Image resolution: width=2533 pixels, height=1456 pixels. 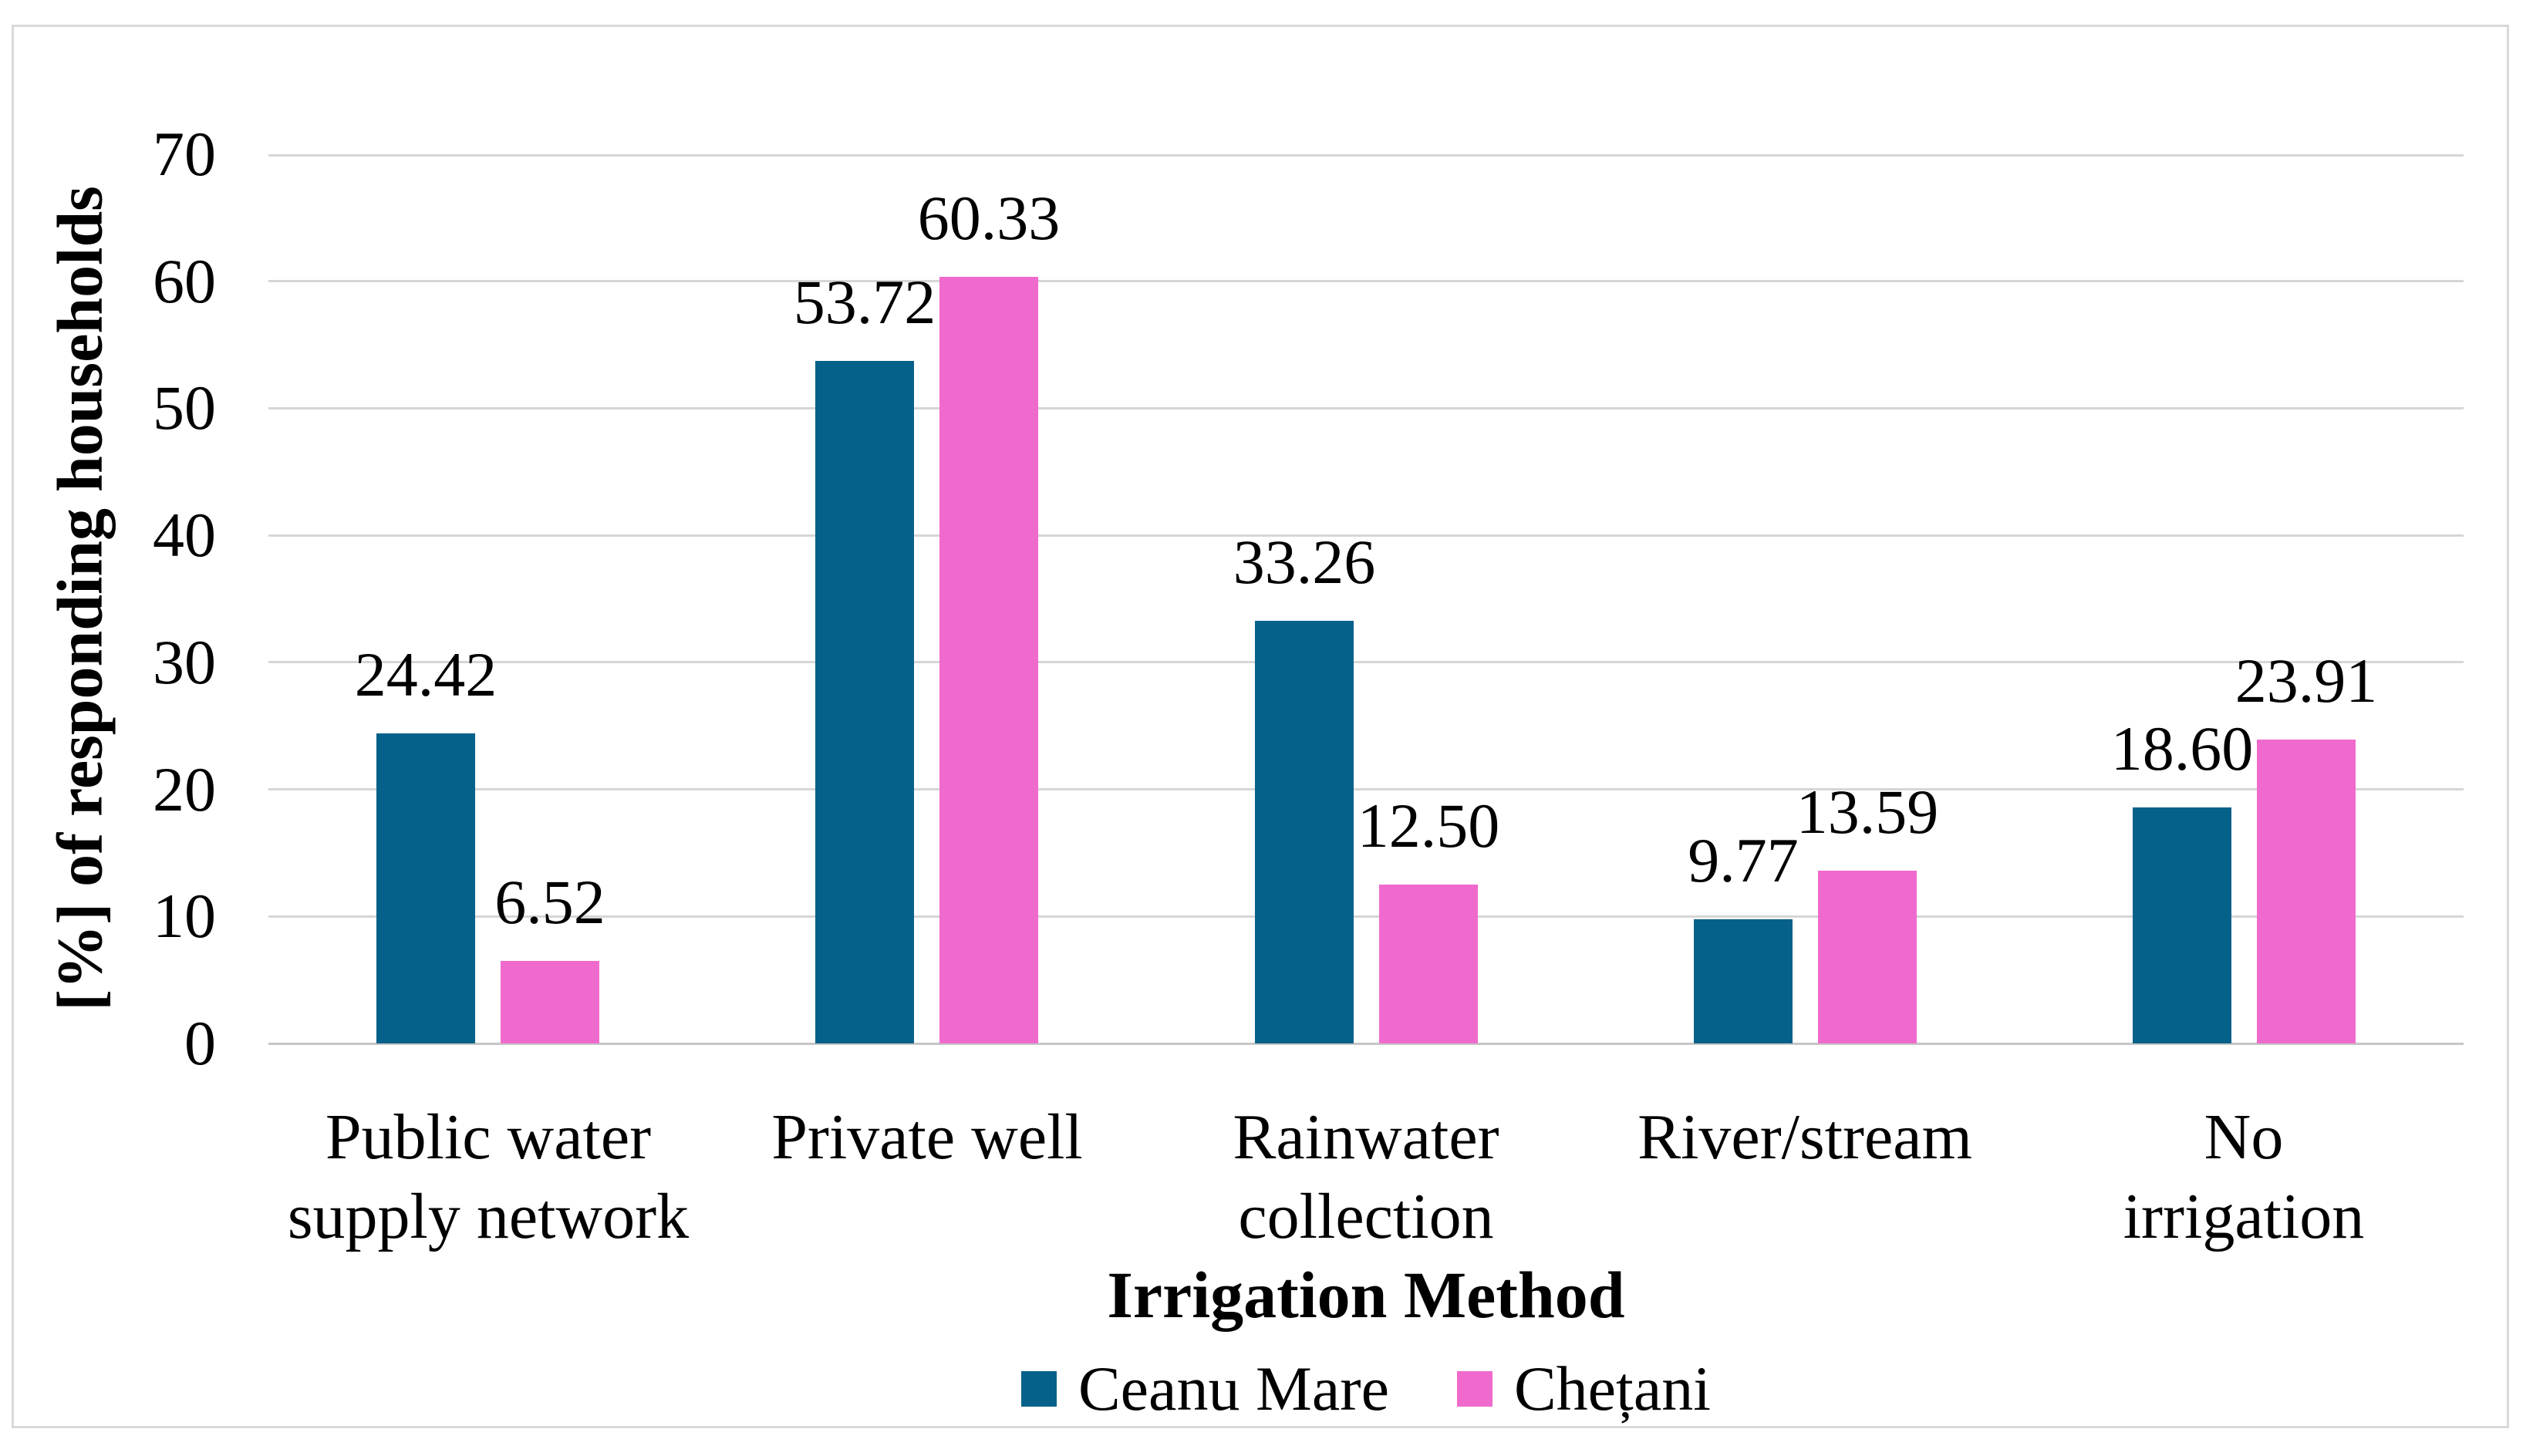 What do you see at coordinates (184, 154) in the screenshot?
I see `y-tick-label: 70` at bounding box center [184, 154].